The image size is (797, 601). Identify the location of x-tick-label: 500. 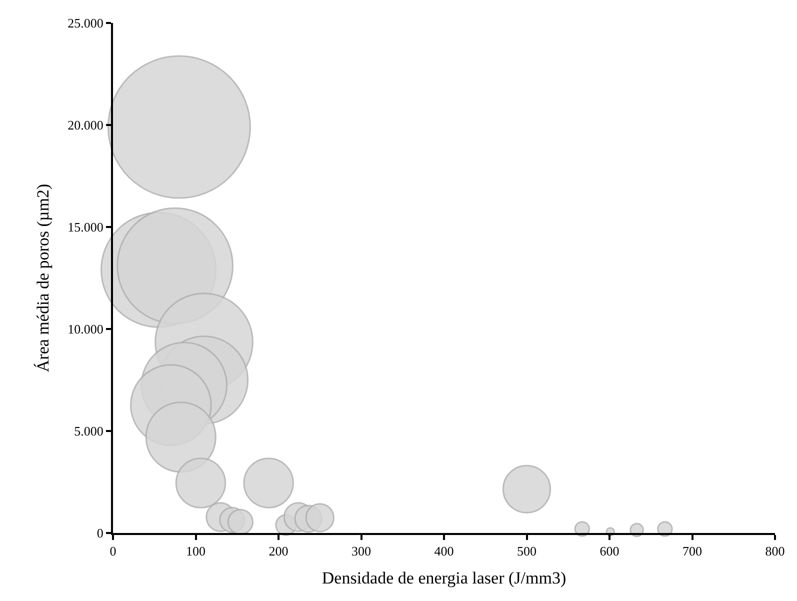
(526, 551).